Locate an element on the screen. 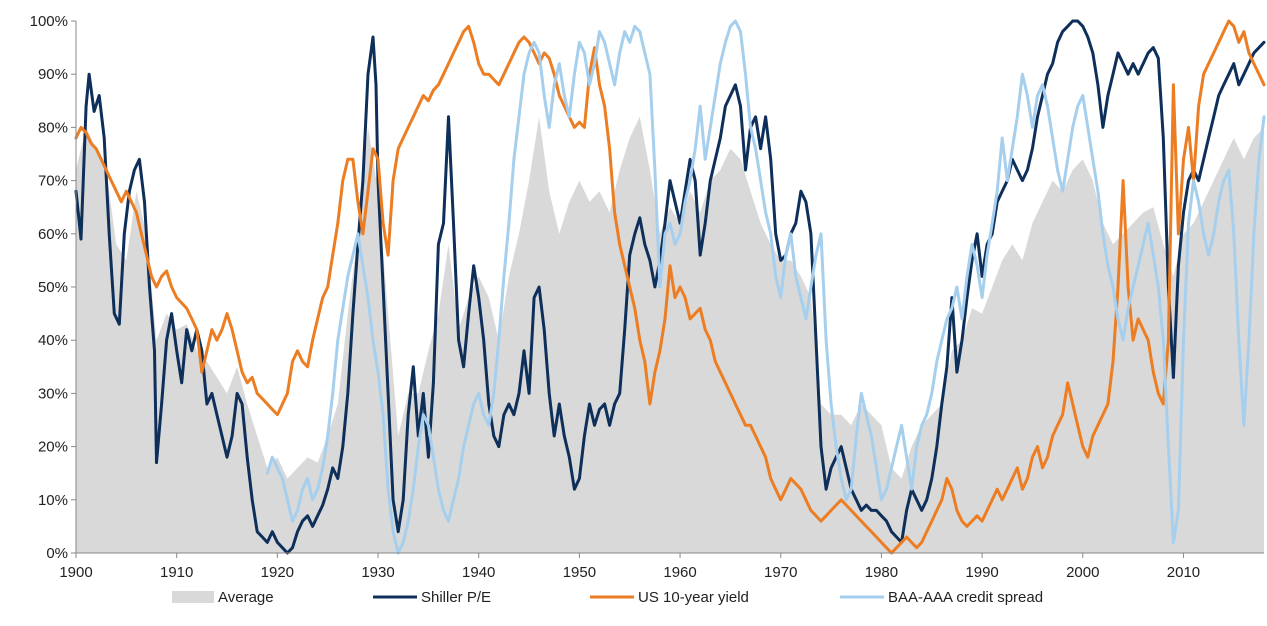 The height and width of the screenshot is (626, 1267). y-tick-label: 20% is located at coordinates (53, 447).